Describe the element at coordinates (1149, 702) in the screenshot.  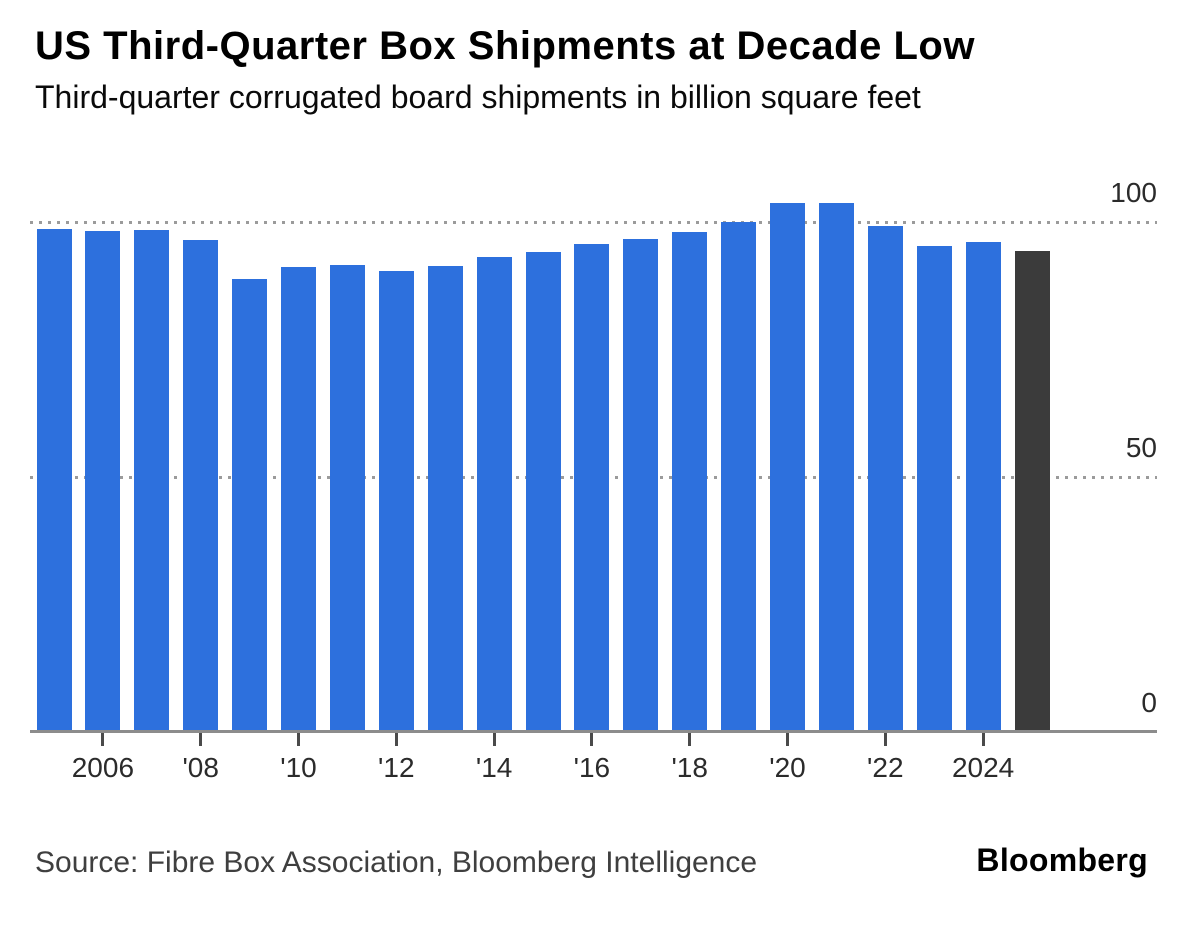
I see `y-tick-label-0: 0` at that location.